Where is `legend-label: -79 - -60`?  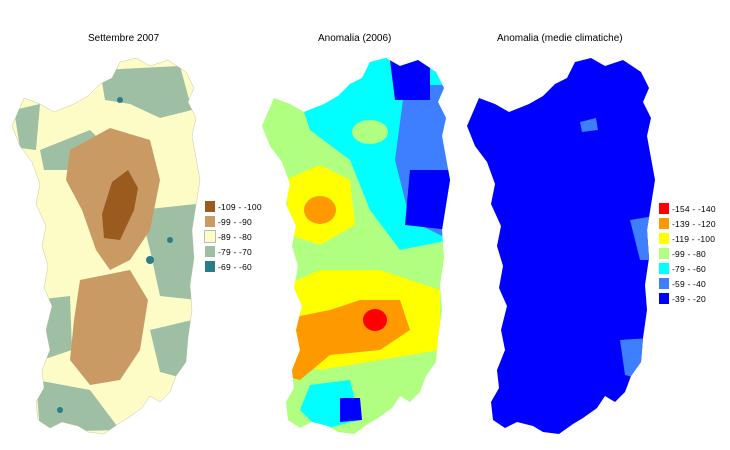
legend-label: -79 - -60 is located at coordinates (689, 268).